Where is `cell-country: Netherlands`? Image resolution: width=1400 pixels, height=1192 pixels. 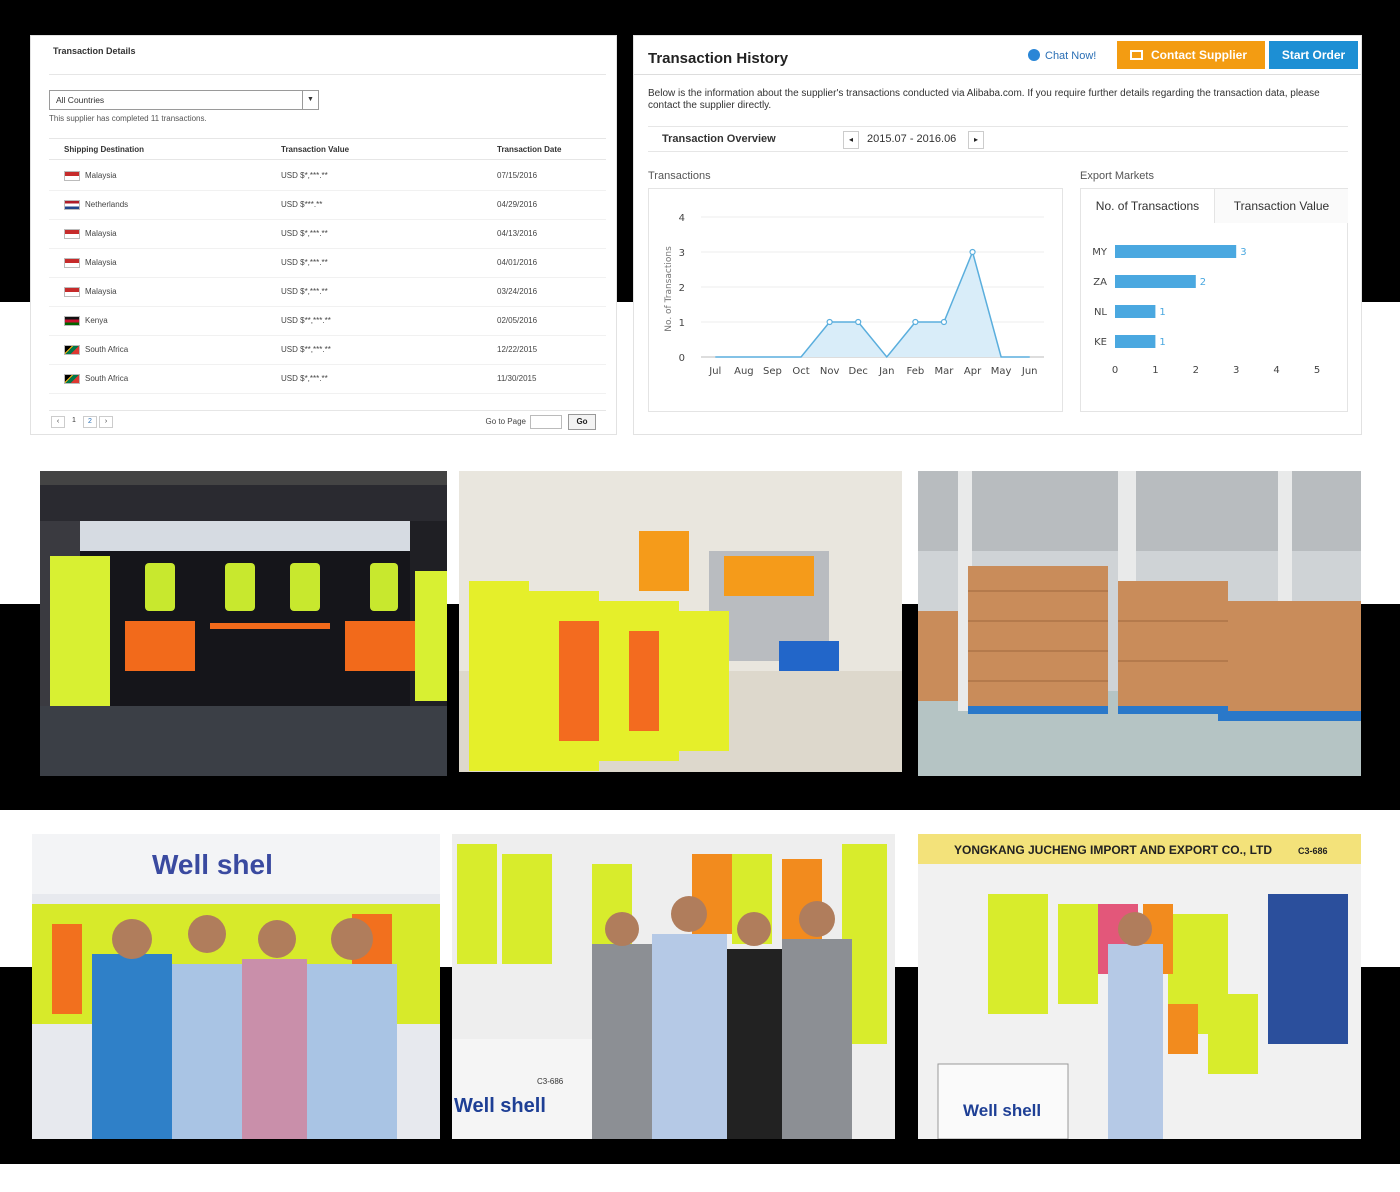 cell-country: Netherlands is located at coordinates (107, 204).